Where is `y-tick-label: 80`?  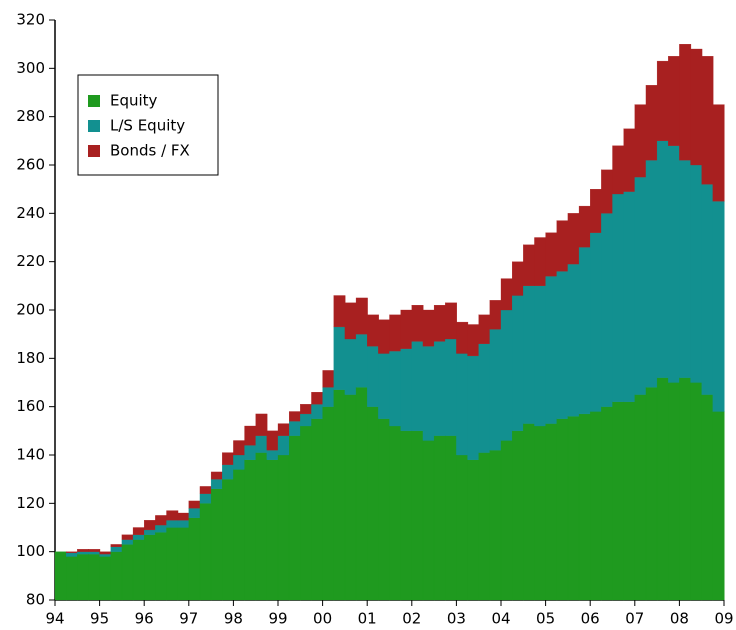 y-tick-label: 80 is located at coordinates (35, 600).